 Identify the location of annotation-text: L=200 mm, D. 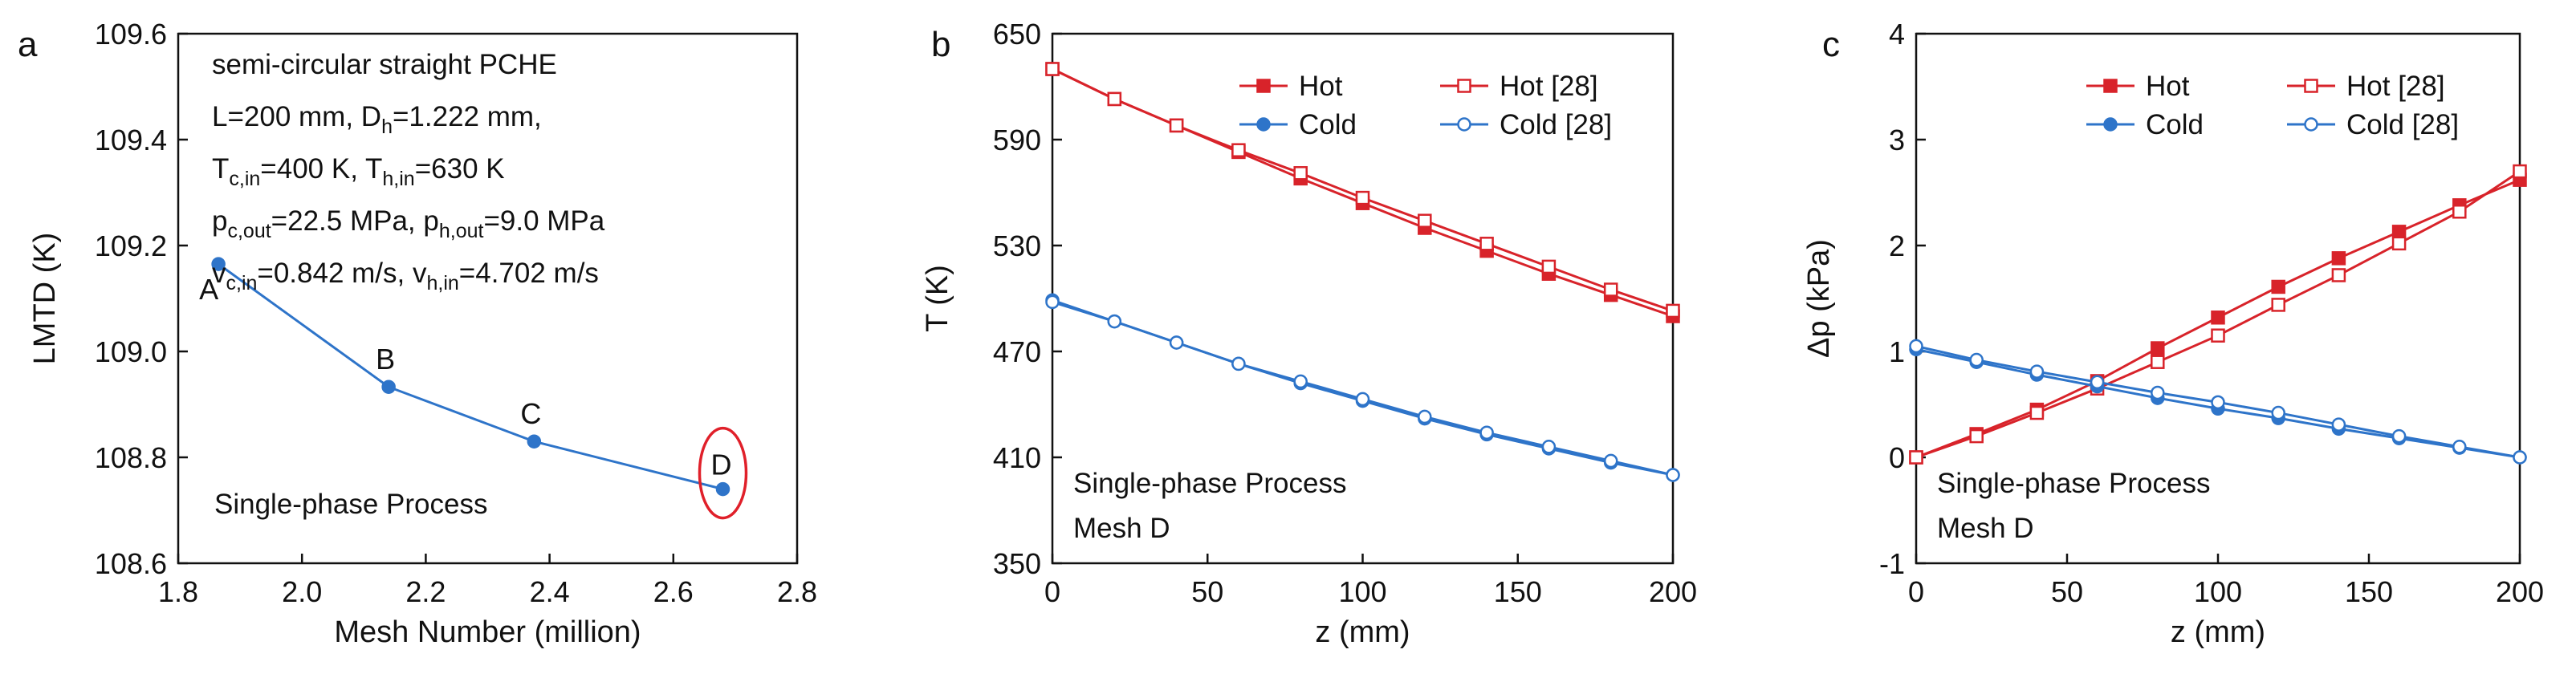
(296, 116).